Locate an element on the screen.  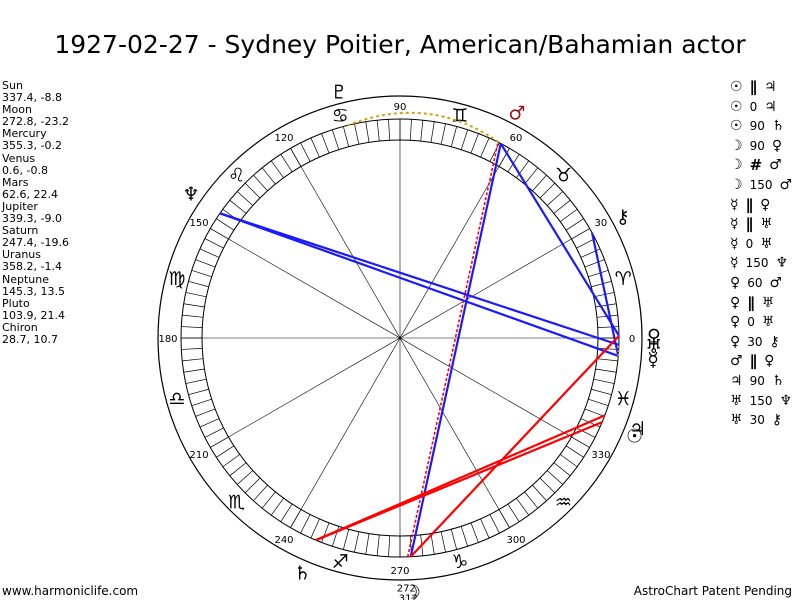
planet-name: Venus is located at coordinates (19, 158).